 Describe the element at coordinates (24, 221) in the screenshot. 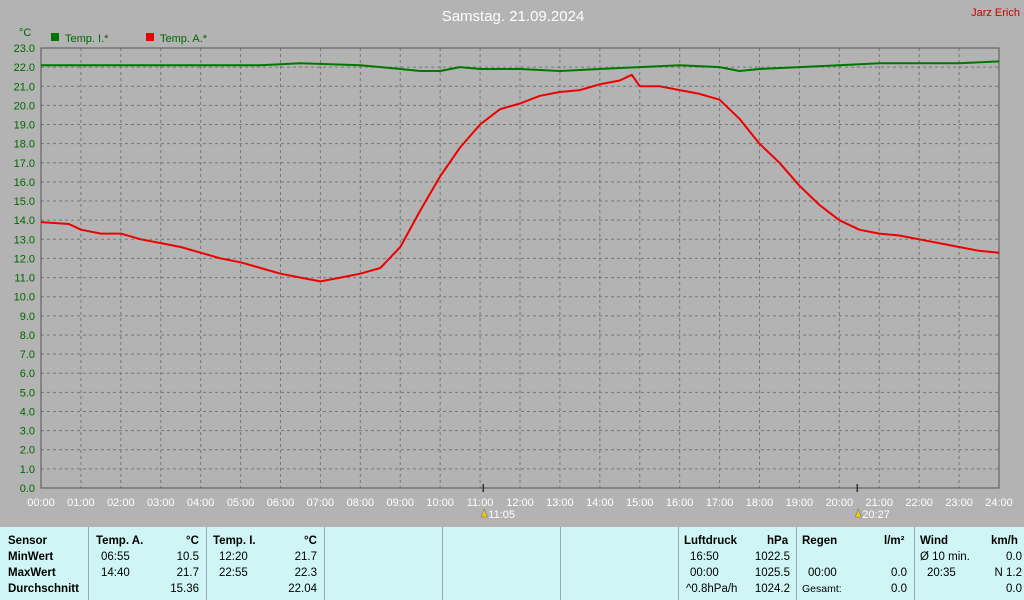

I see `y-tick-label: 14.0` at that location.